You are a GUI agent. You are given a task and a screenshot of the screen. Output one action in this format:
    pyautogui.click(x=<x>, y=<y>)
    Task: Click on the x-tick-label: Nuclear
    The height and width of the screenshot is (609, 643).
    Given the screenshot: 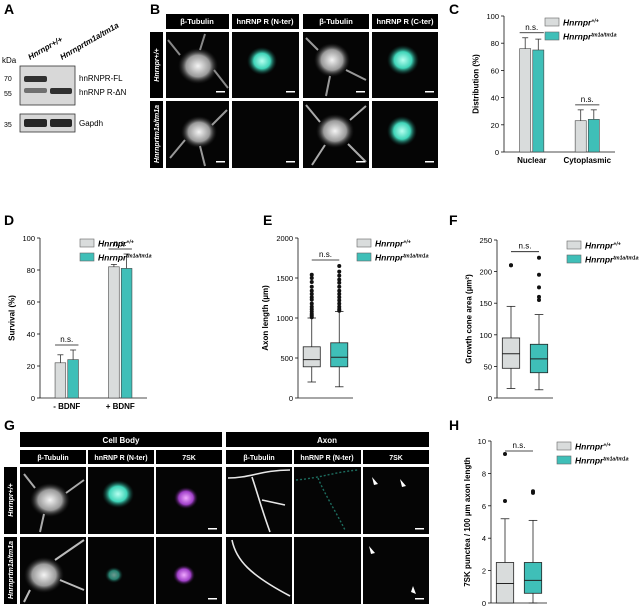 What is the action you would take?
    pyautogui.click(x=531, y=160)
    